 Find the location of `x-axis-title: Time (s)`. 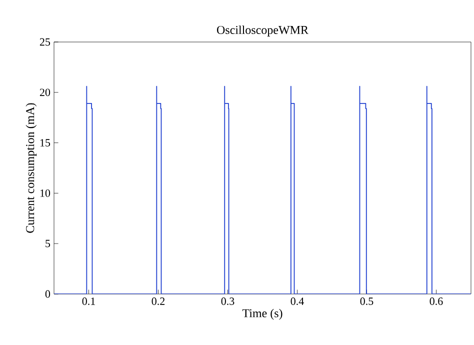

x-axis-title: Time (s) is located at coordinates (262, 314).